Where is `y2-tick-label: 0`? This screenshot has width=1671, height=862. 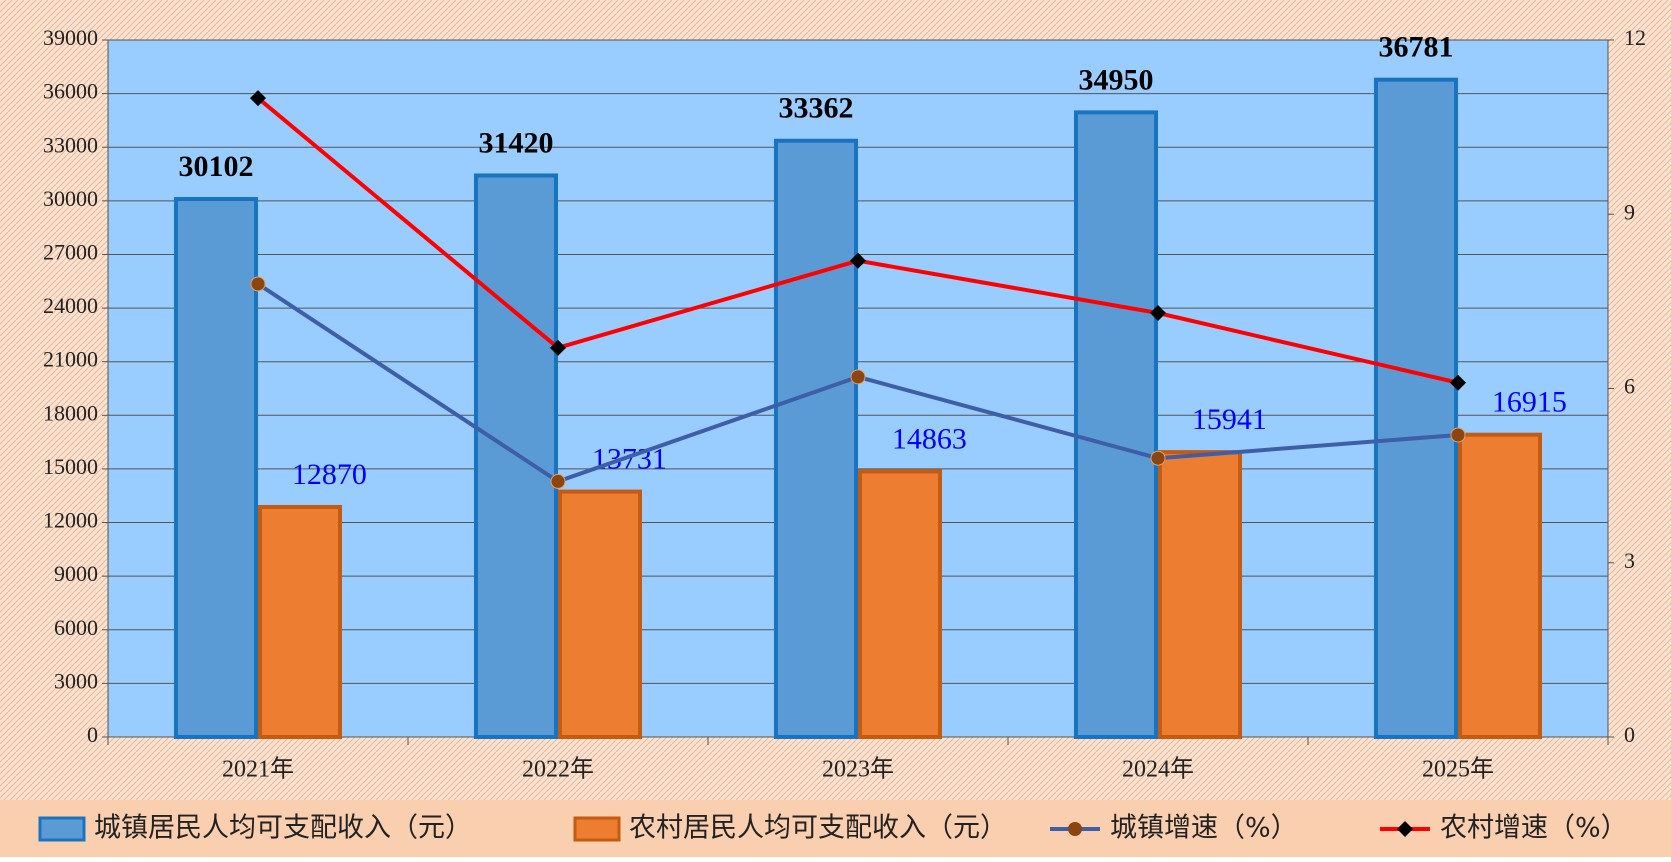
y2-tick-label: 0 is located at coordinates (1629, 734).